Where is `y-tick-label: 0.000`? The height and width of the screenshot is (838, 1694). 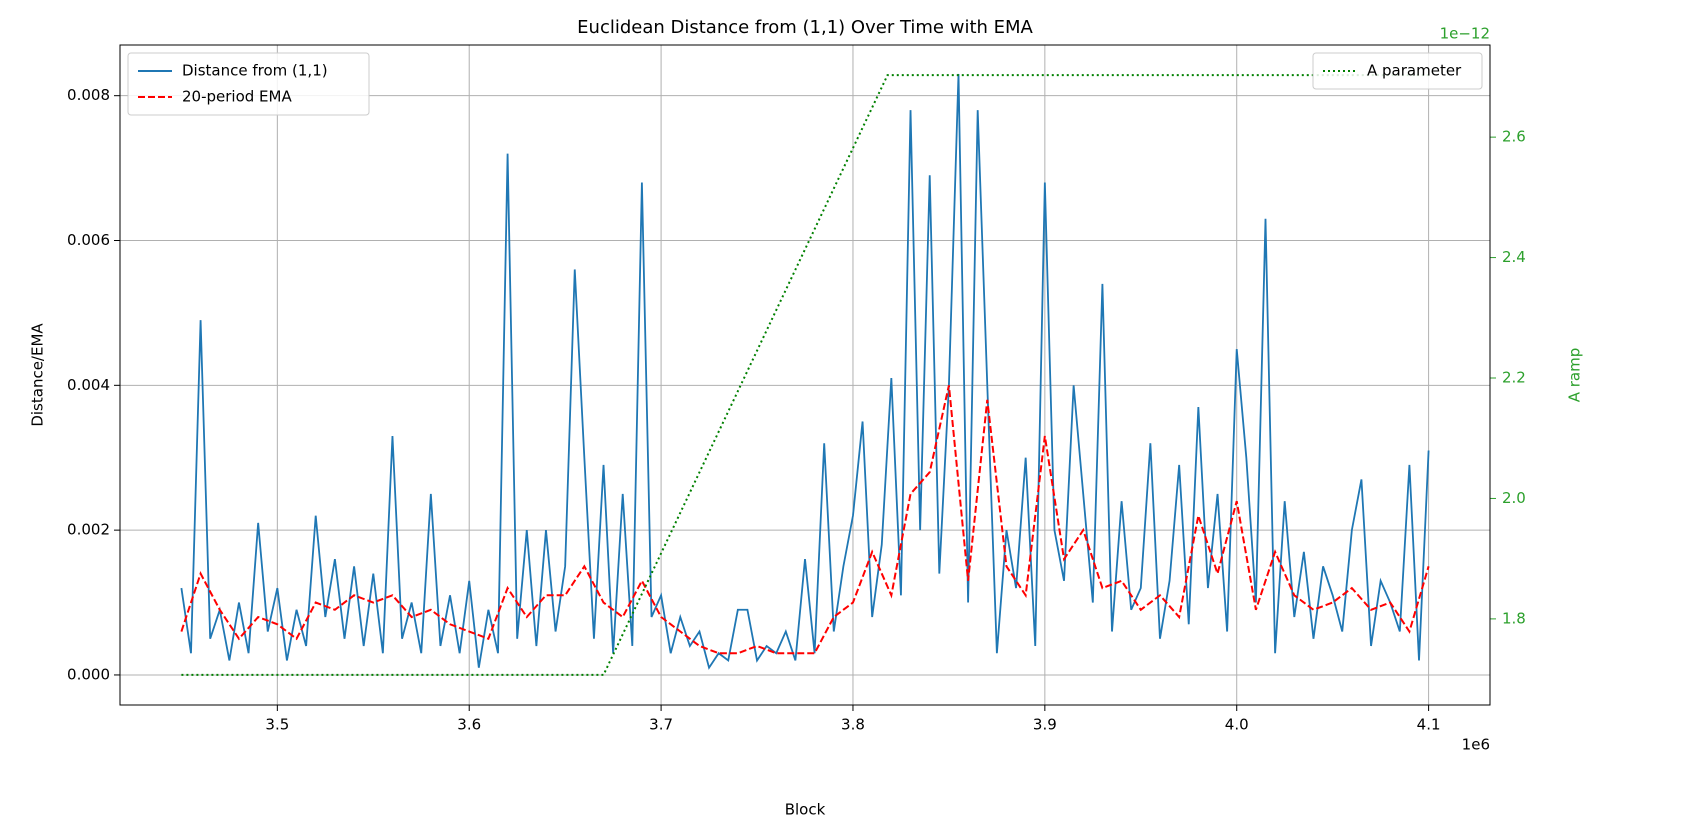
y-tick-label: 0.000 is located at coordinates (88, 674).